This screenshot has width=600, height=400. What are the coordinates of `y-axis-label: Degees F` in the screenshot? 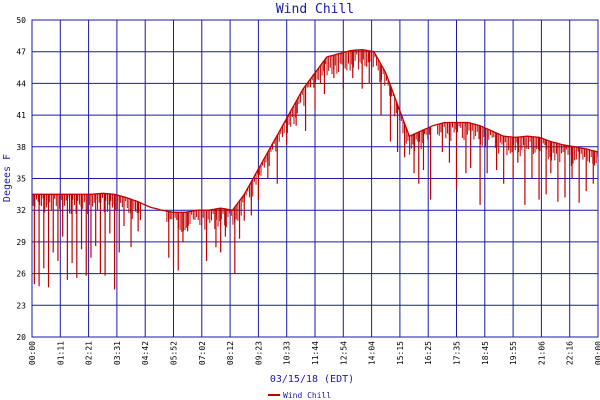 It's located at (7, 178).